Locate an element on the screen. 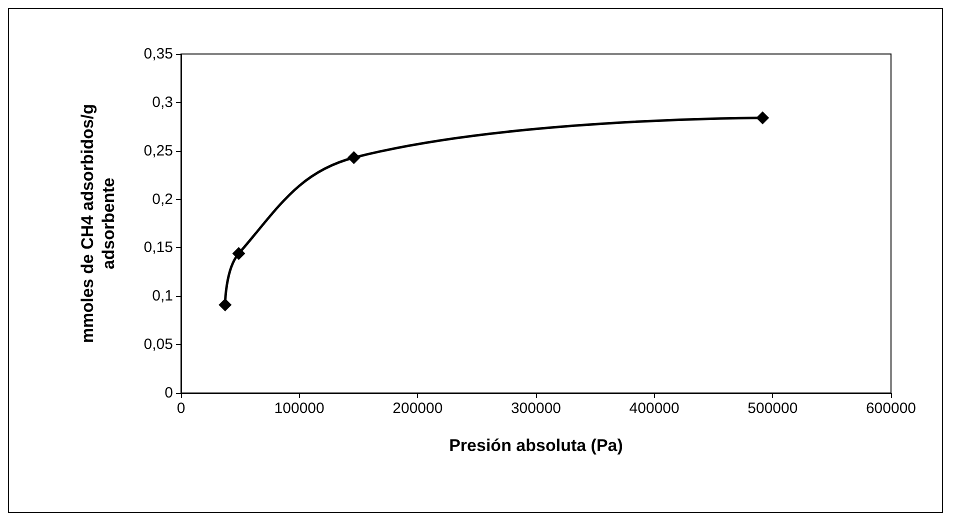 The image size is (957, 529). x-tick-label: 100000 is located at coordinates (299, 408).